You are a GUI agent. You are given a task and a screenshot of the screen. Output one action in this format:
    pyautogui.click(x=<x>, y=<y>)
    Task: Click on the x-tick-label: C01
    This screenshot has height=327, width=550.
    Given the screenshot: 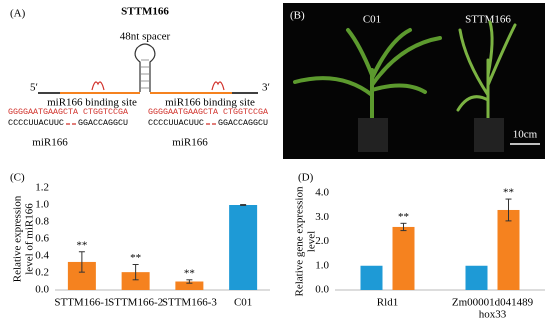 What is the action you would take?
    pyautogui.click(x=243, y=303)
    